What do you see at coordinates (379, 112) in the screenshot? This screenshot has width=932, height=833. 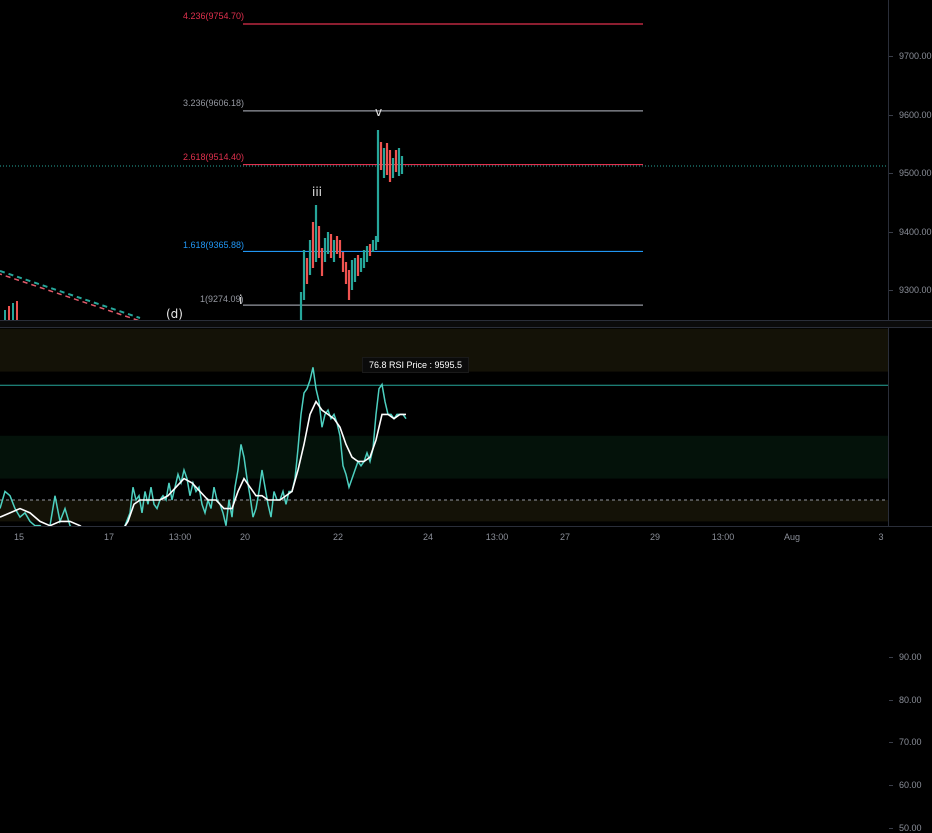 I see `wave-label-v: v` at bounding box center [379, 112].